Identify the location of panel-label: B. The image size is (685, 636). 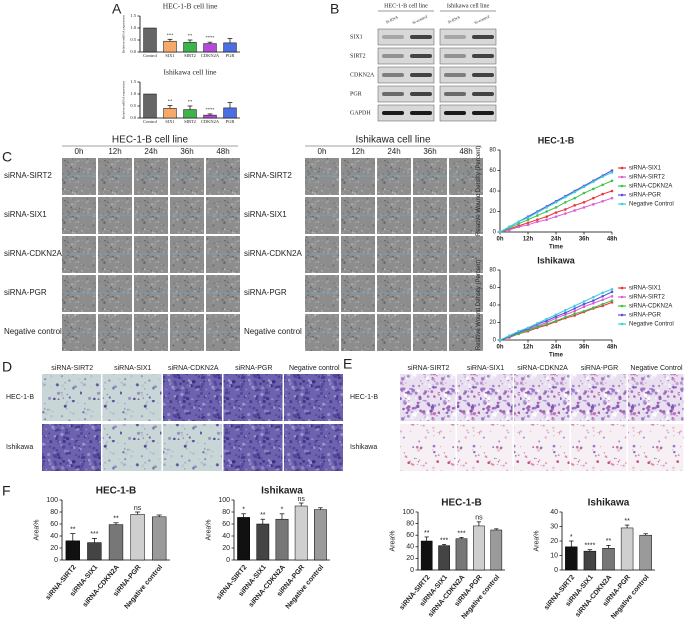
(334, 9).